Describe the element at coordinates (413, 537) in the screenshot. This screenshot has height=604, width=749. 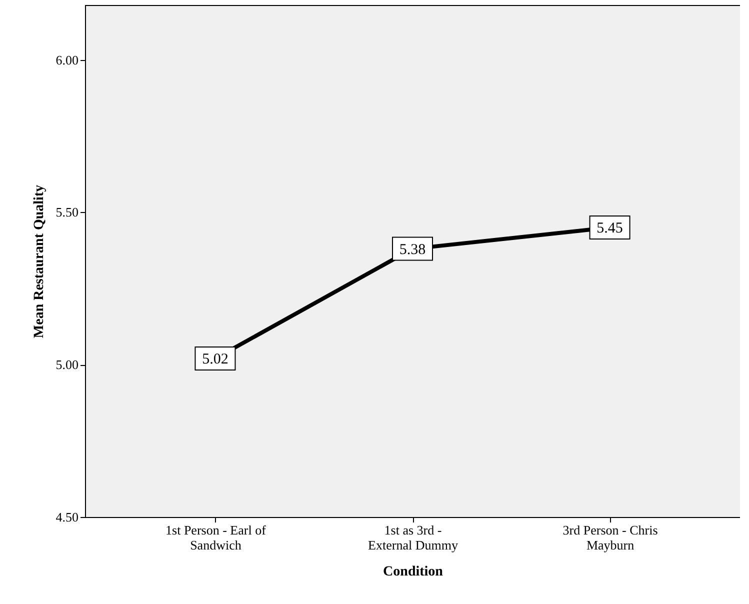
I see `x-tick-label: 1st as 3rd - External Dummy` at that location.